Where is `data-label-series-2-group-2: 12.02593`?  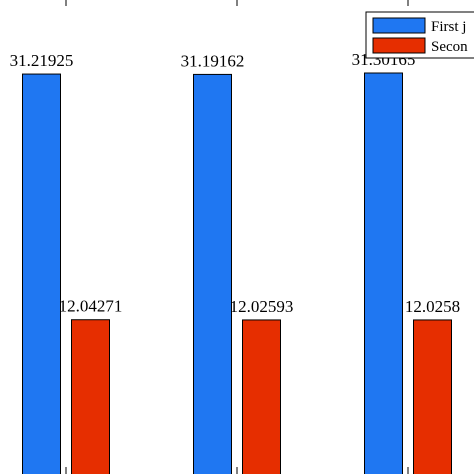
data-label-series-2-group-2: 12.02593 is located at coordinates (262, 306).